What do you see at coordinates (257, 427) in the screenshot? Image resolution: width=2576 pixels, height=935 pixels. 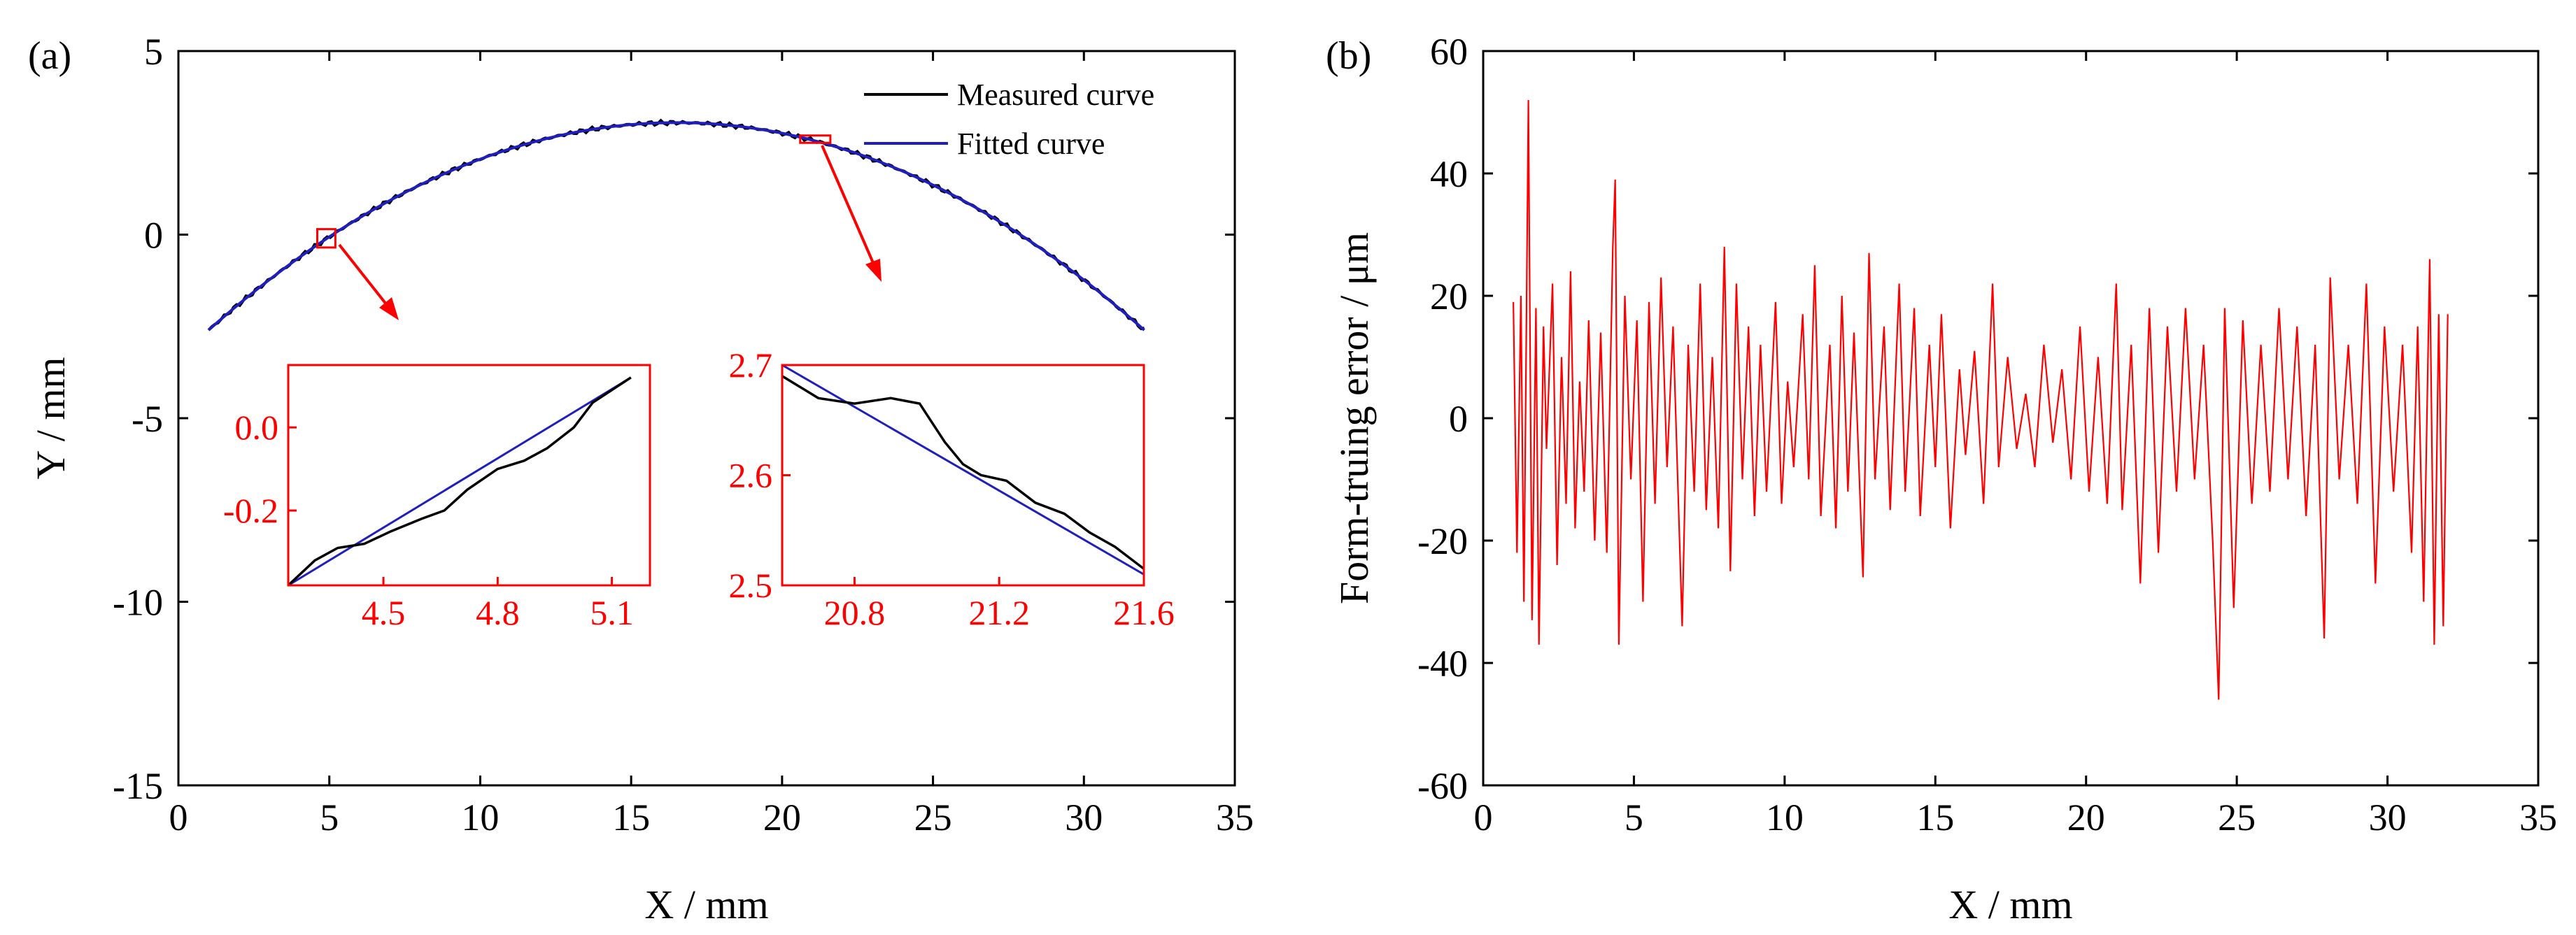 I see `inset-y-tick-label: 0.0` at bounding box center [257, 427].